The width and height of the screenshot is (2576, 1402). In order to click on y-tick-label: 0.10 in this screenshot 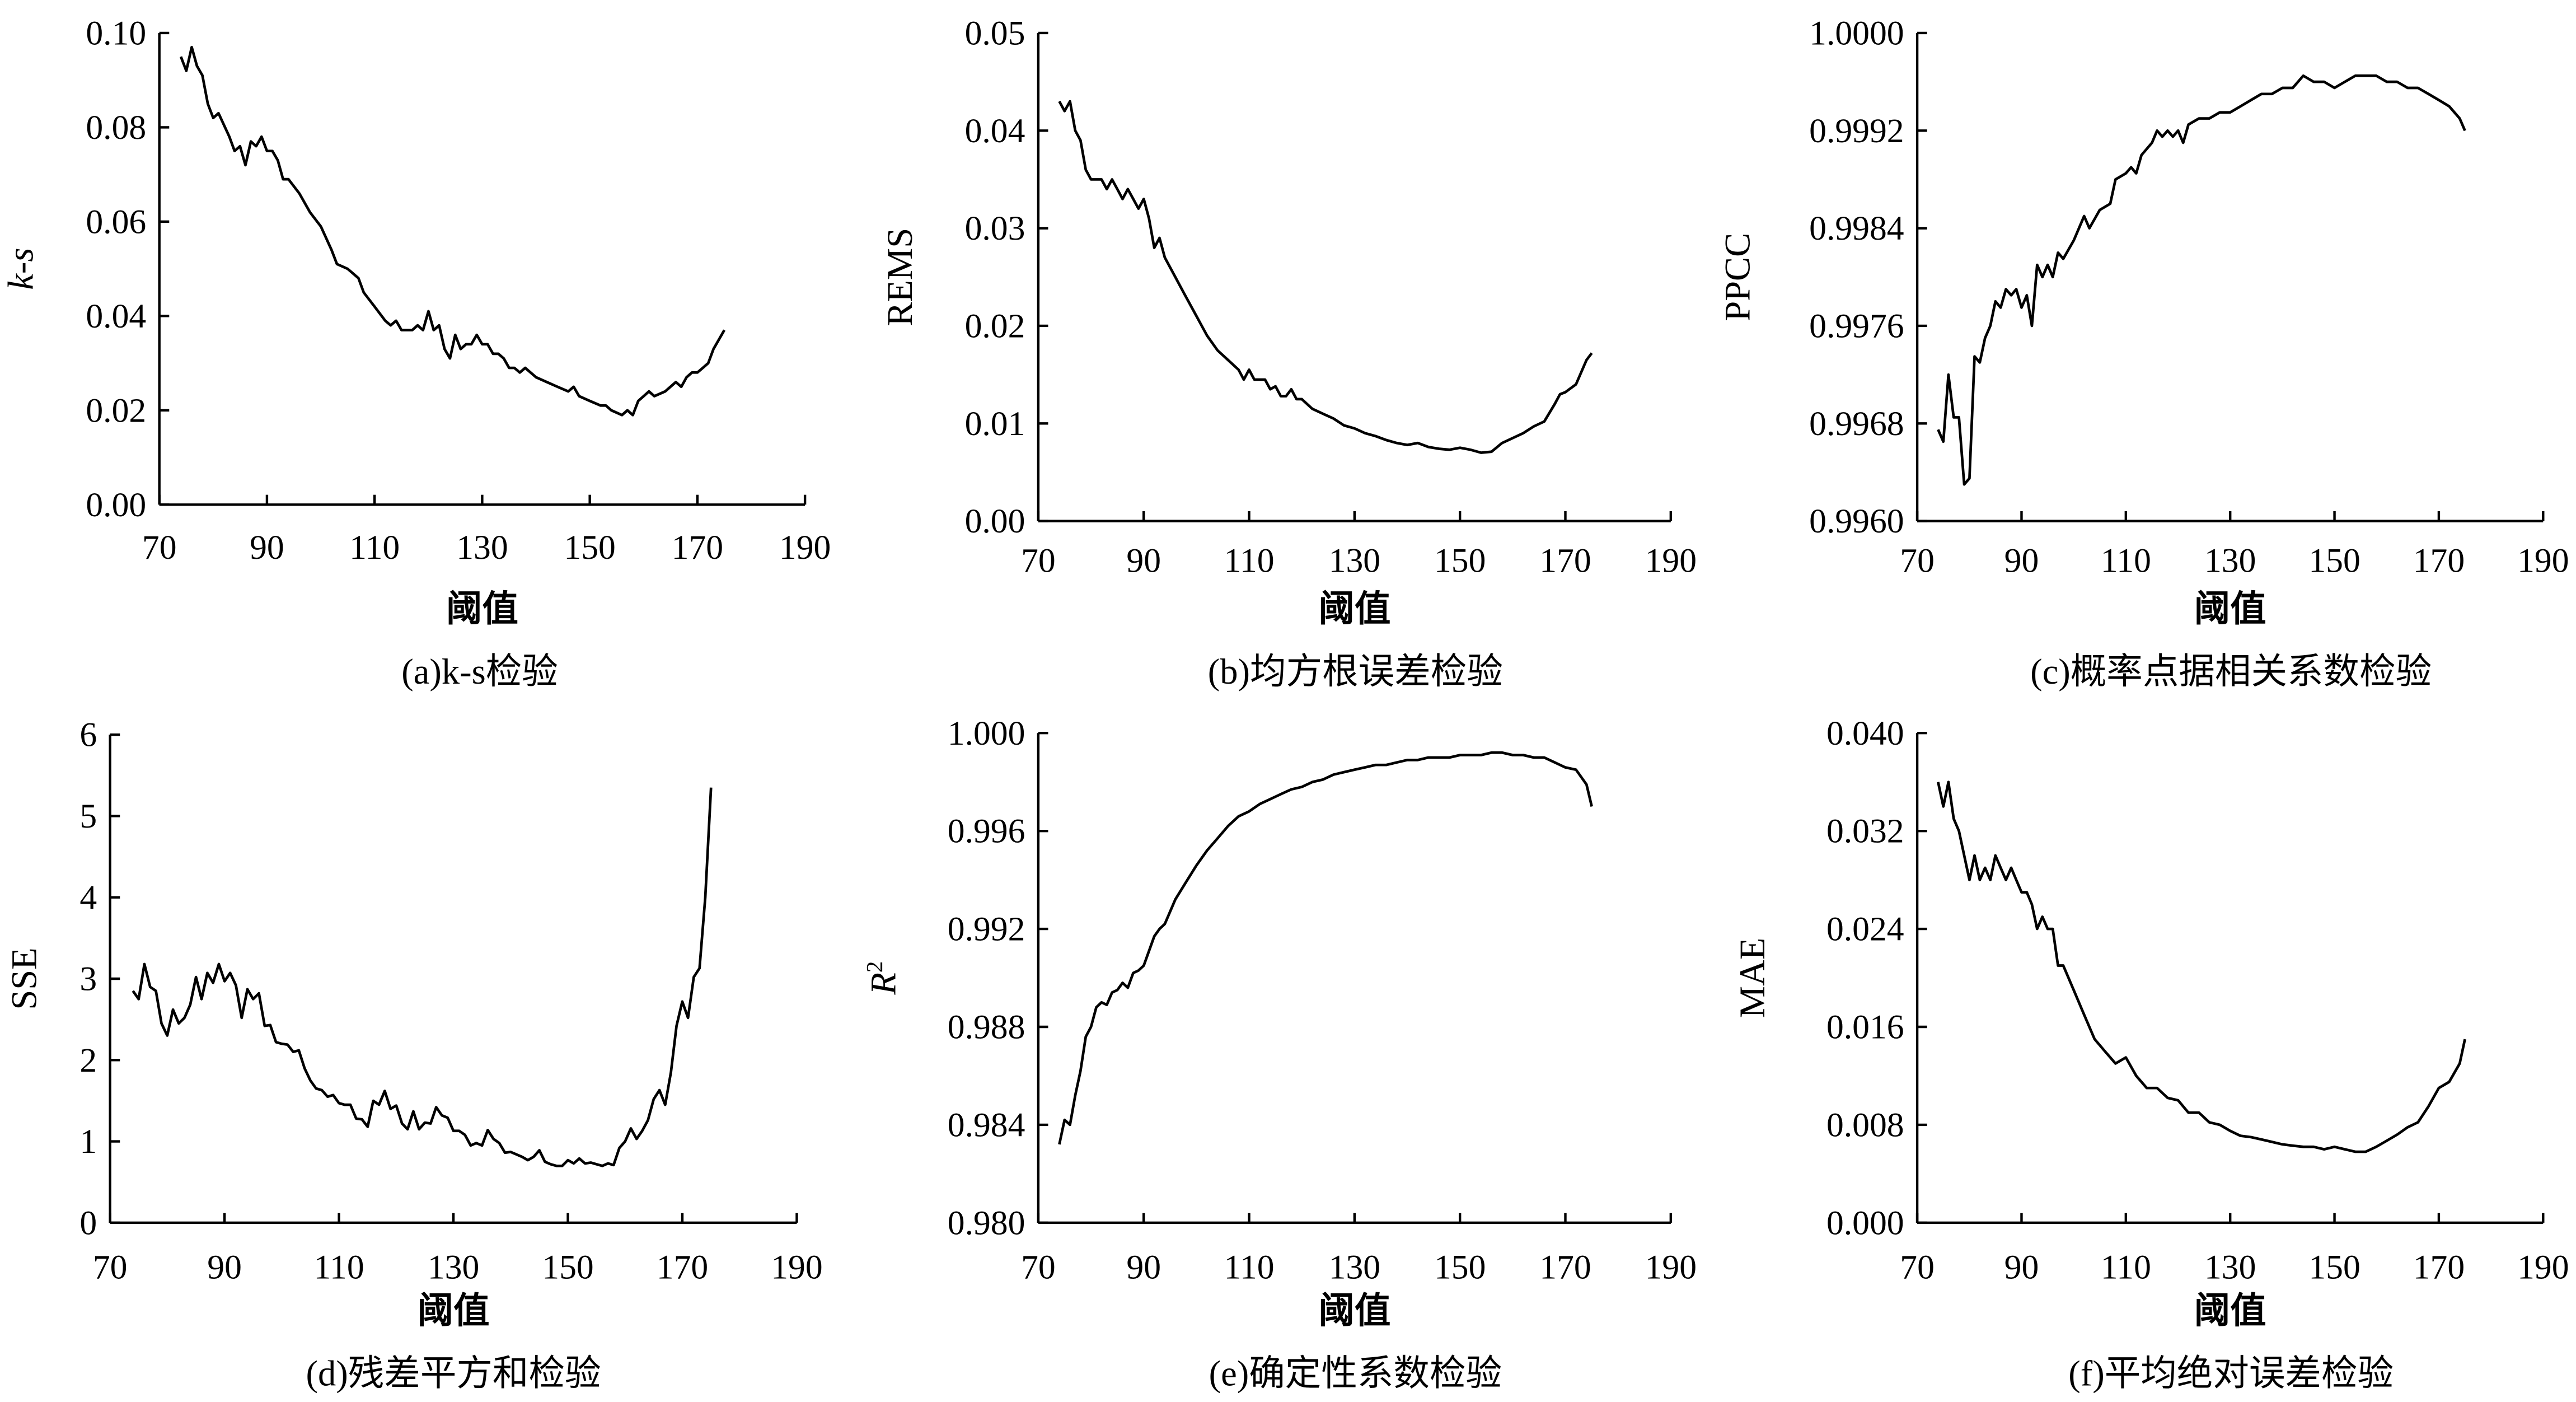, I will do `click(116, 33)`.